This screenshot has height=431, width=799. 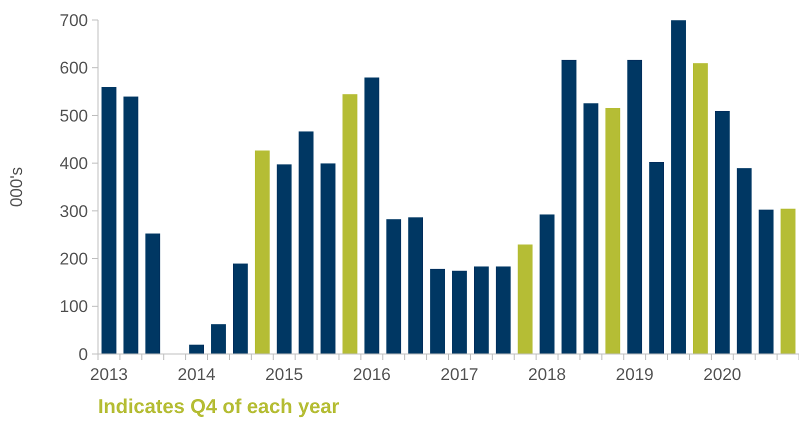 I want to click on x-tick-label: 2016, so click(x=371, y=374).